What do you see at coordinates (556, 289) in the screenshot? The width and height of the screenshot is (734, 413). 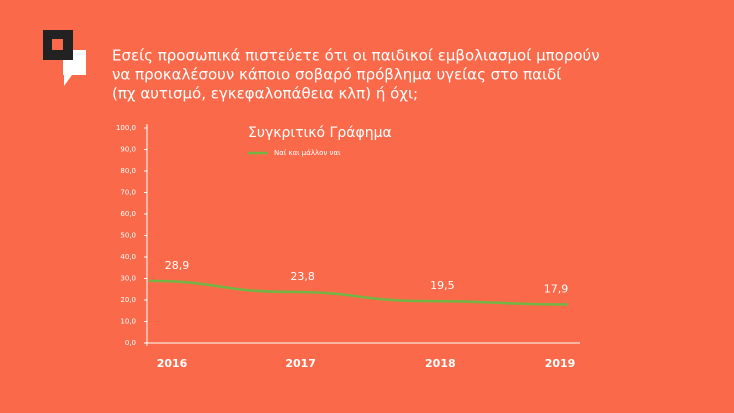 I see `data-label: 17,9` at bounding box center [556, 289].